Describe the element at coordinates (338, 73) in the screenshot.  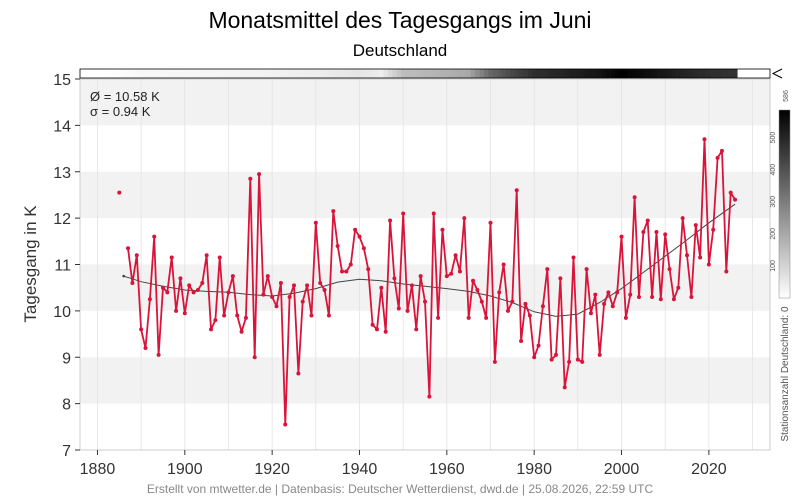
I see `station-cell-1935` at that location.